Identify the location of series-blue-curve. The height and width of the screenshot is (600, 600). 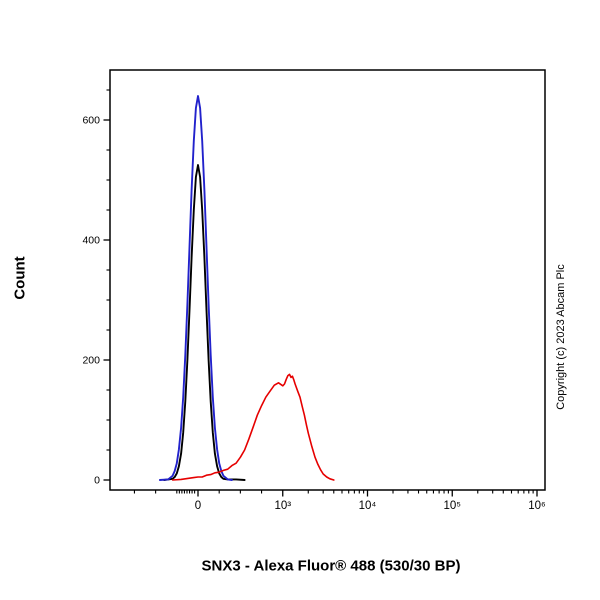
(195, 288).